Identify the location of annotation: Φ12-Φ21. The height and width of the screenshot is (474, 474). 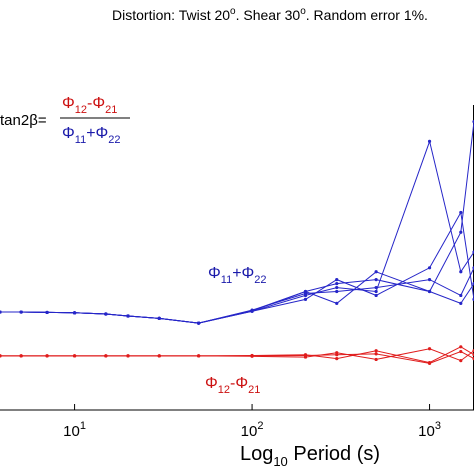
(232, 385).